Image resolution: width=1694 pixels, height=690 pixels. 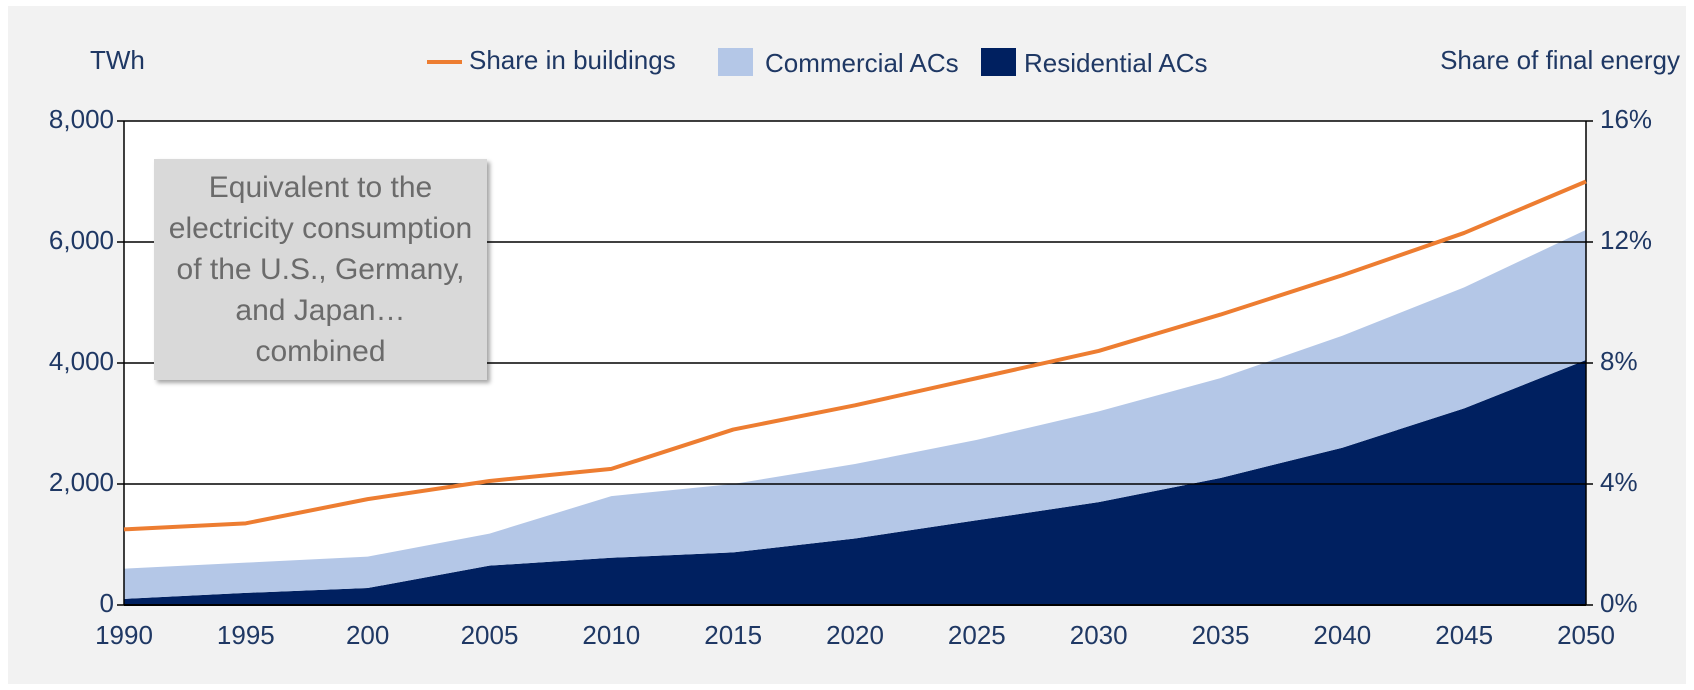 I want to click on y2-tick-label: 0%, so click(x=1619, y=603).